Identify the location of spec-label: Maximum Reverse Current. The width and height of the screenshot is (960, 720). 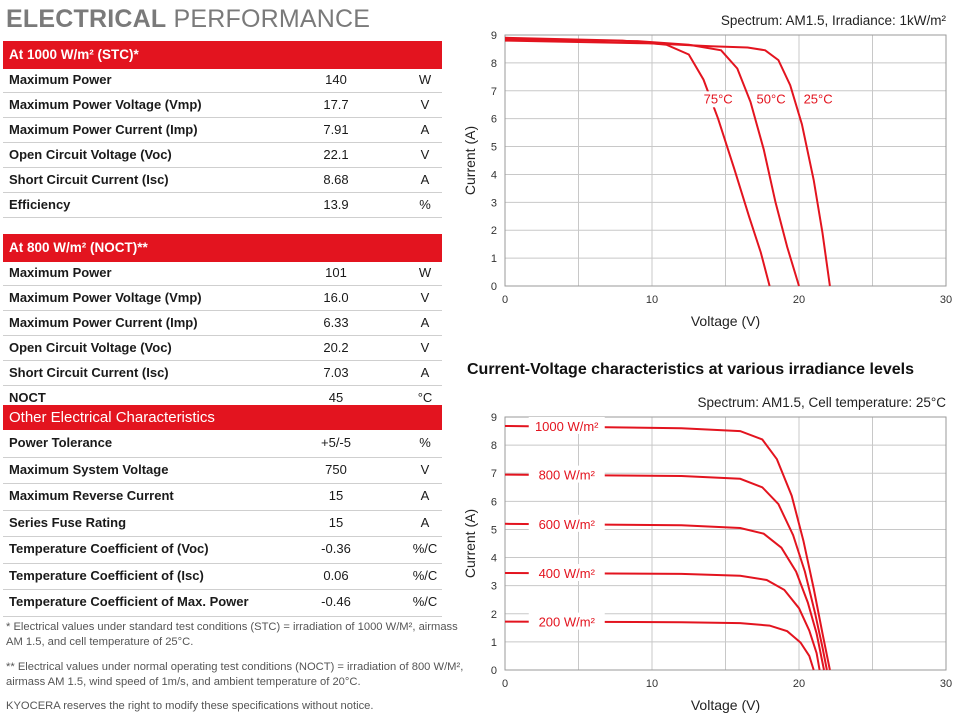
(91, 495).